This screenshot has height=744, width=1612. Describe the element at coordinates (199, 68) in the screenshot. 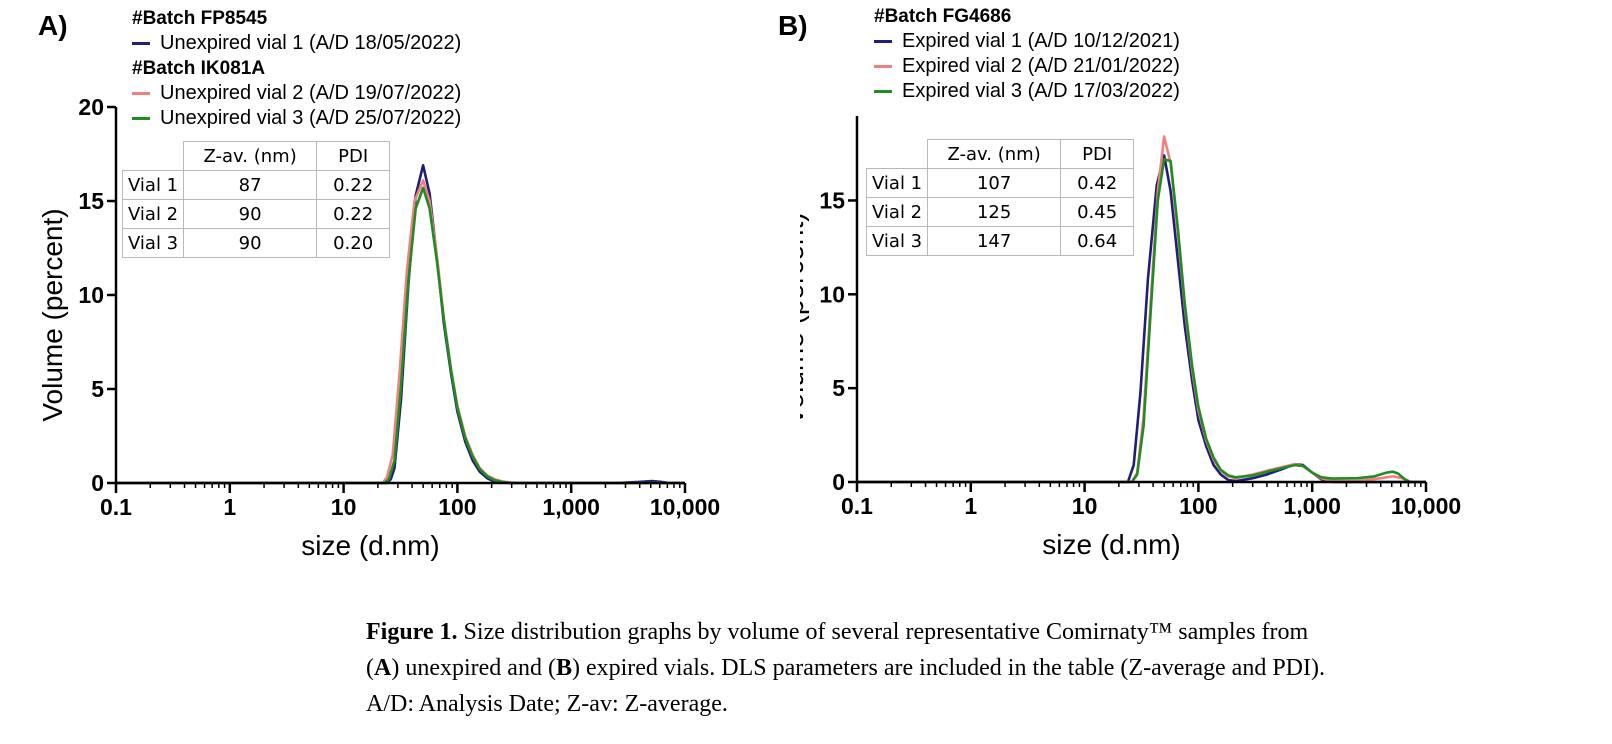

I see `legend-batch-label: #Batch IK081A` at that location.